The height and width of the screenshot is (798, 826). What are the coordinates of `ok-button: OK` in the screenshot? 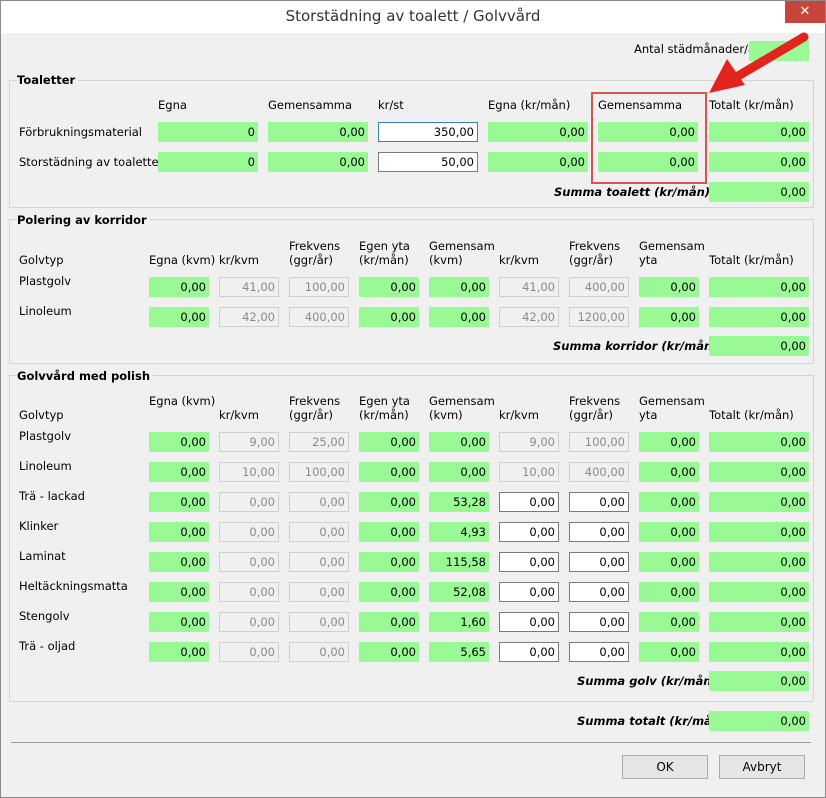 It's located at (665, 767).